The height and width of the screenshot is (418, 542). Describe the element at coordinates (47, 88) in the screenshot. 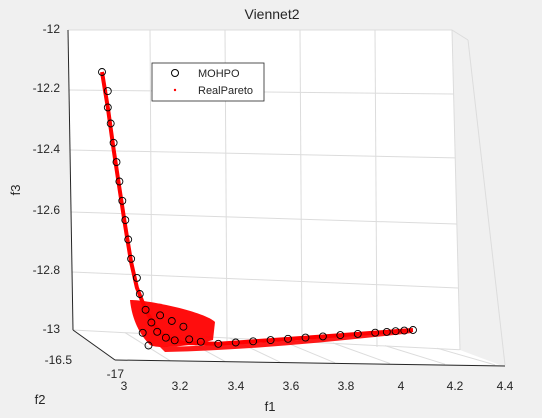

I see `f3-tick-label: -12.2` at that location.